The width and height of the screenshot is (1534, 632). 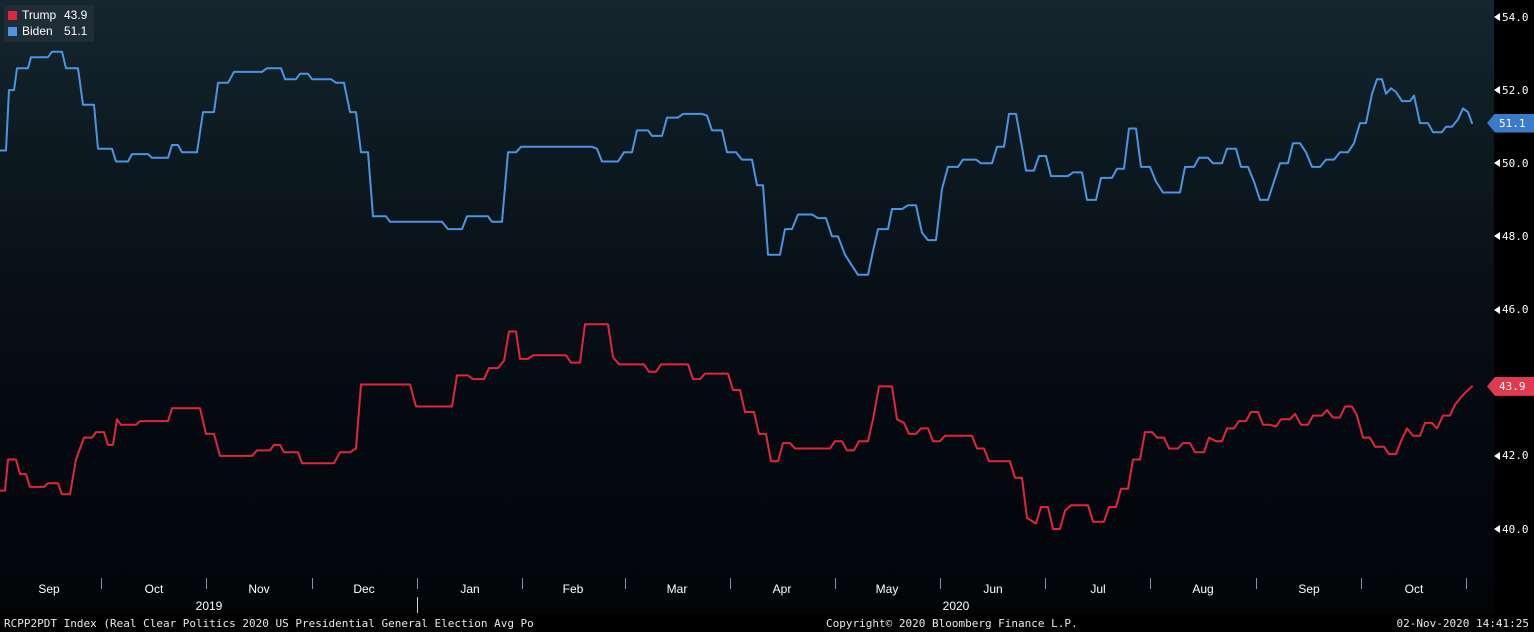 What do you see at coordinates (12, 15) in the screenshot?
I see `trump-color-swatch` at bounding box center [12, 15].